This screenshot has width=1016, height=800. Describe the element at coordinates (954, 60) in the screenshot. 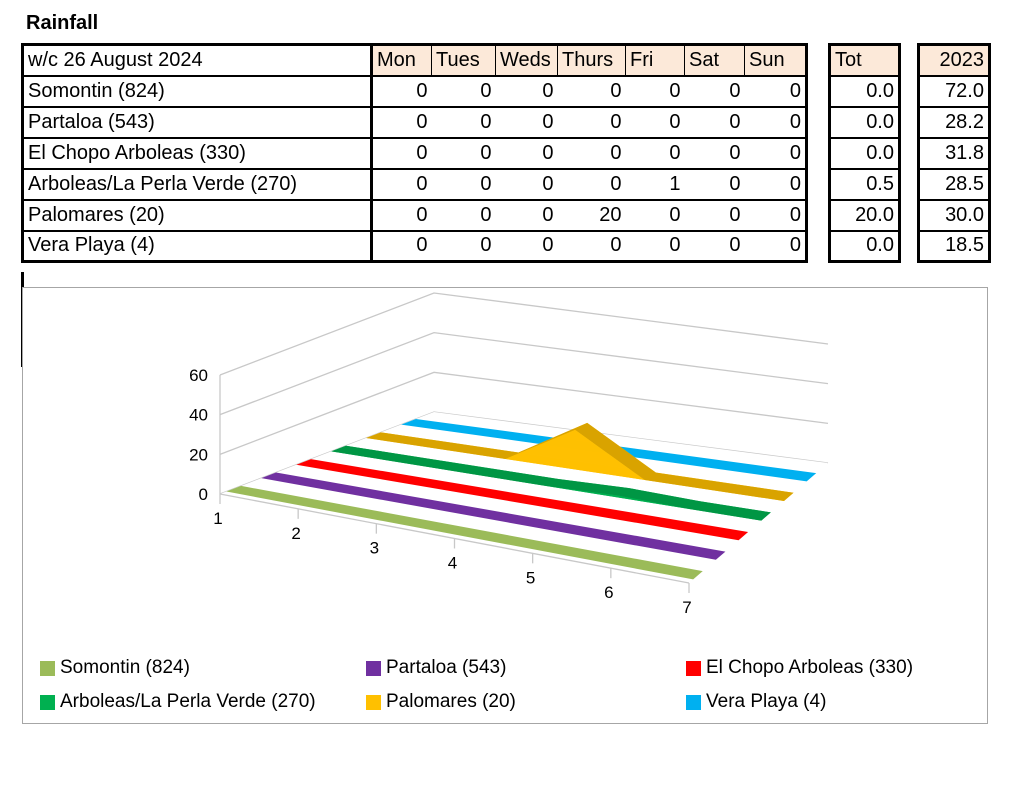

I see `year-2023-header: 2023` at that location.